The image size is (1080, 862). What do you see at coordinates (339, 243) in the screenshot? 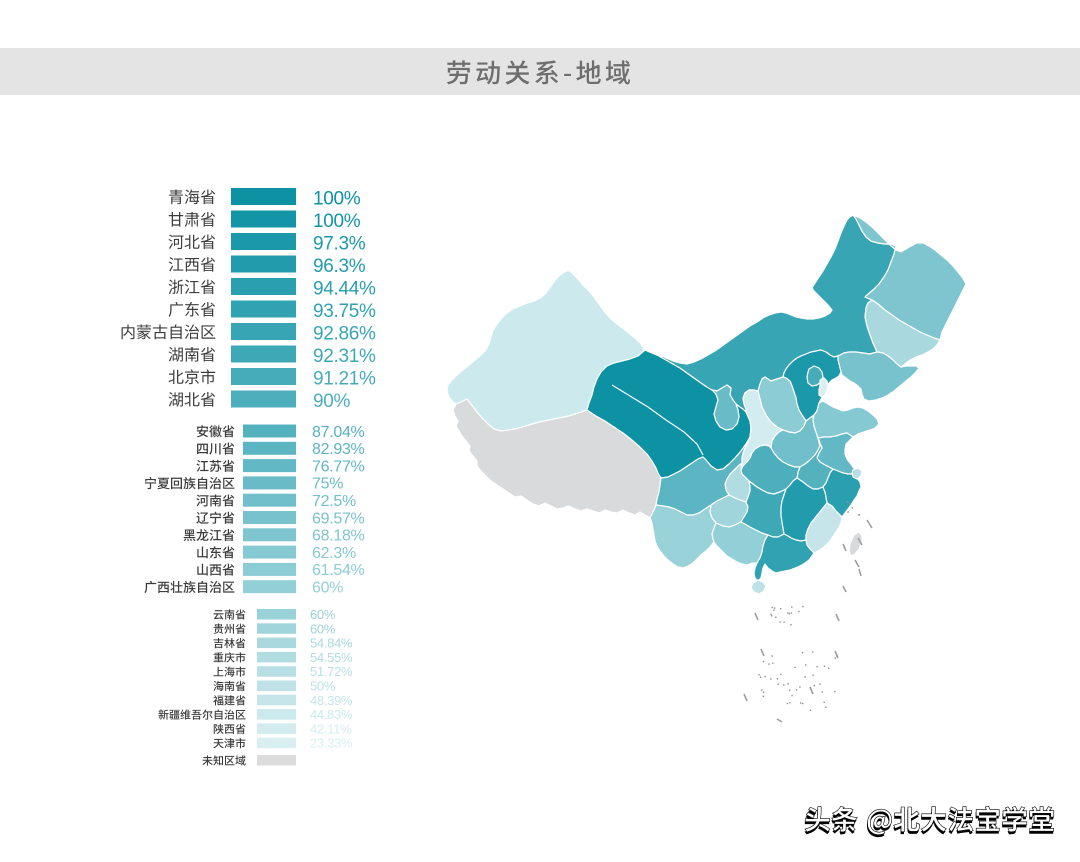
I see `svg-text: 97.3%` at bounding box center [339, 243].